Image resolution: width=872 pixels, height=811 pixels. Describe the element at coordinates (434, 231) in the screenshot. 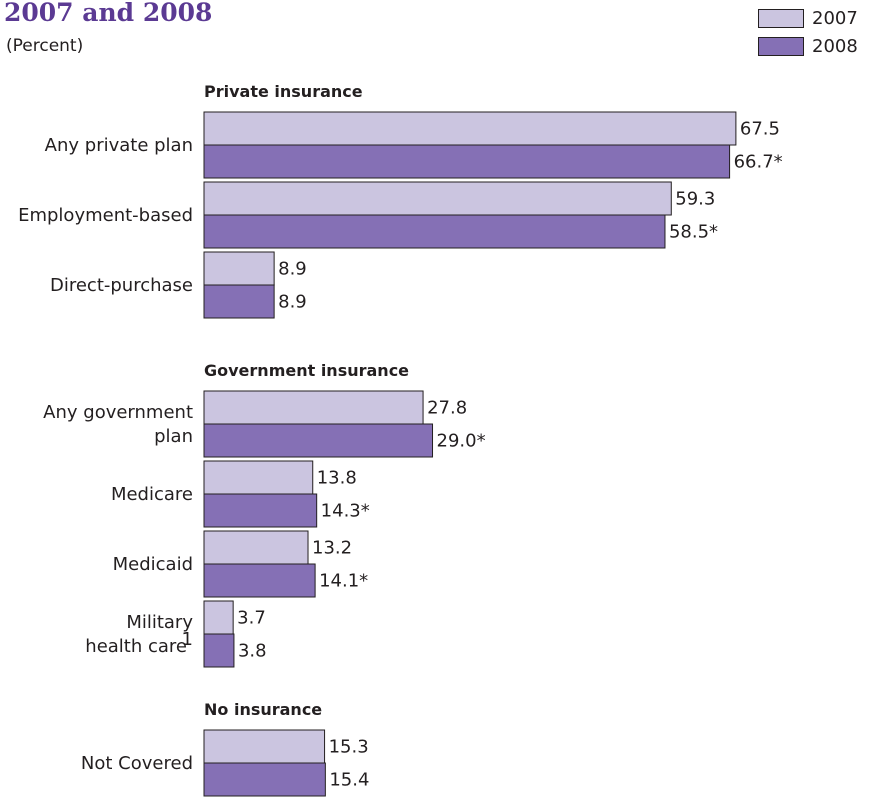

I see `bar-employment-based-2008` at that location.